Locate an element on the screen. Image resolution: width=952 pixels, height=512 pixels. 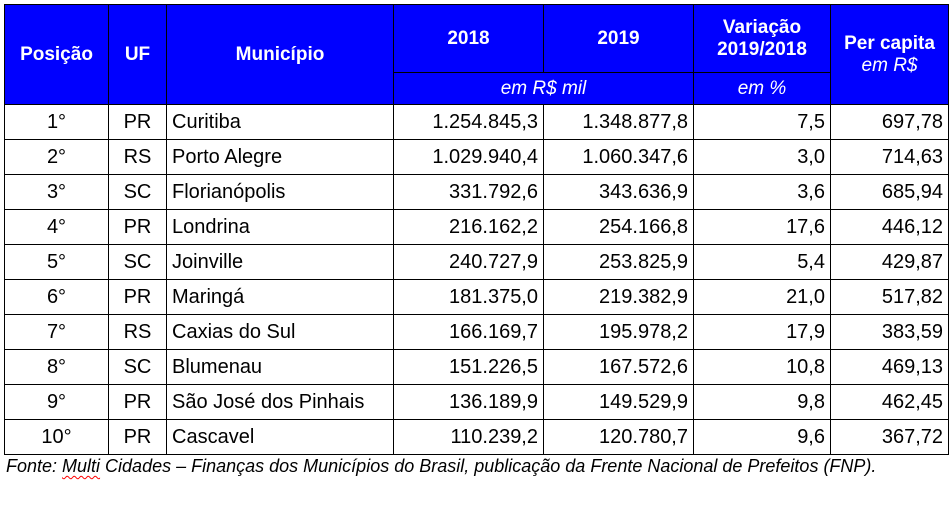
cell-municipality: Caxias do Sul is located at coordinates (280, 332).